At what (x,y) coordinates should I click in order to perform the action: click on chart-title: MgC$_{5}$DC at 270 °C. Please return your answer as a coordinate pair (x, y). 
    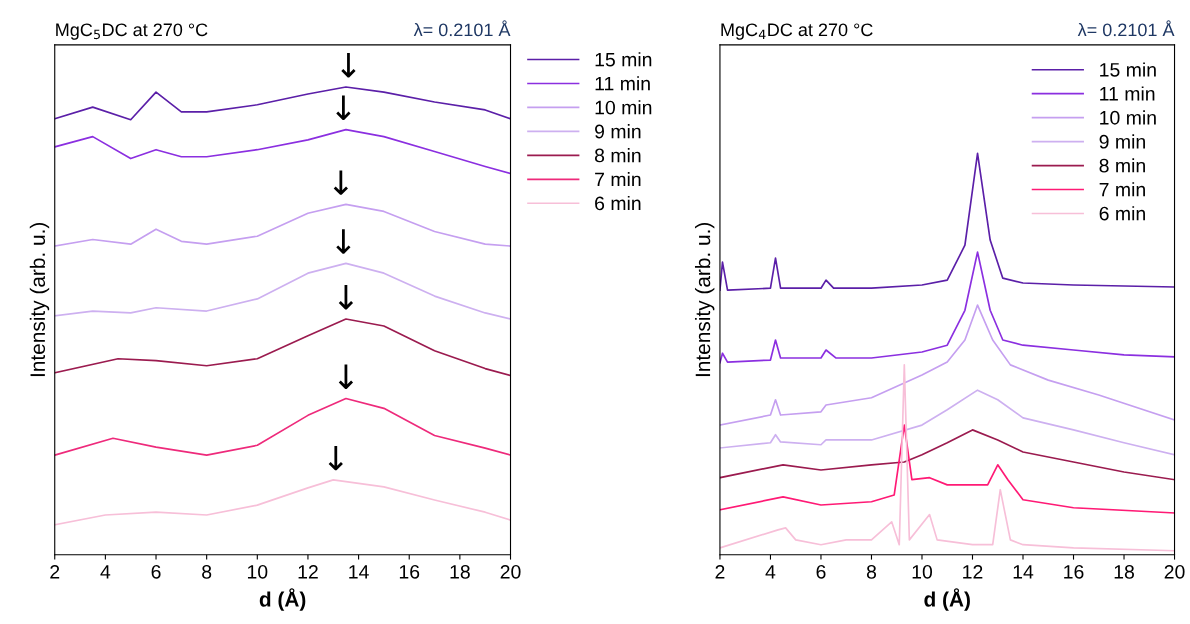
    Looking at the image, I should click on (132, 31).